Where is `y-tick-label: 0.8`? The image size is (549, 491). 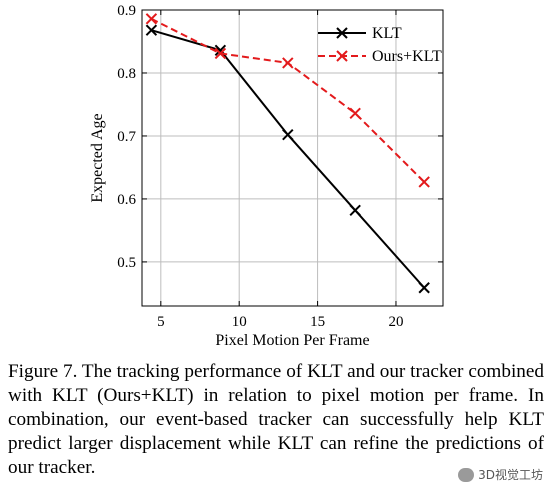
y-tick-label: 0.8 is located at coordinates (126, 74).